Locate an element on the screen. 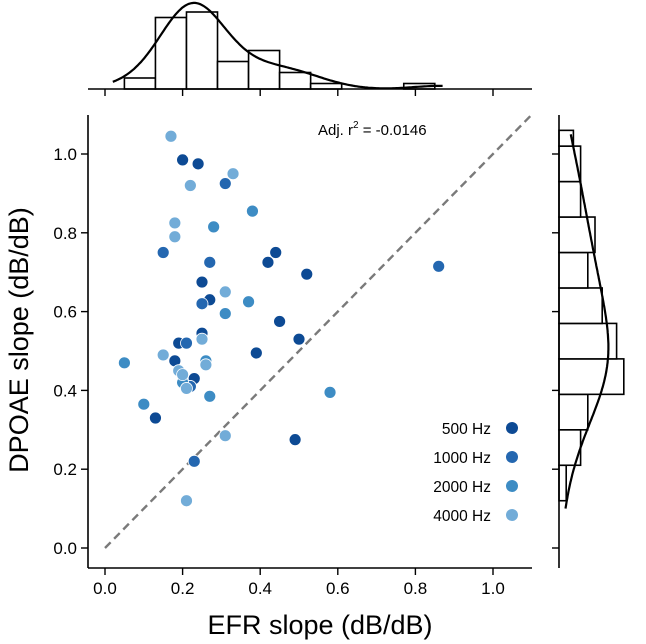  right-histogram is located at coordinates (588, 341).